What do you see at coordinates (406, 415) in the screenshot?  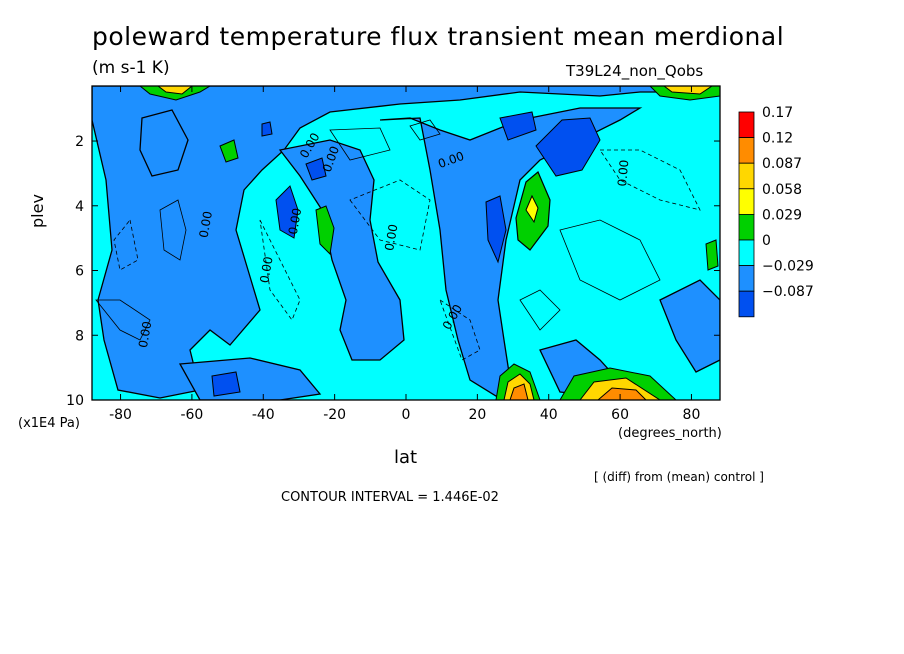 I see `x-tick-label: 0` at bounding box center [406, 415].